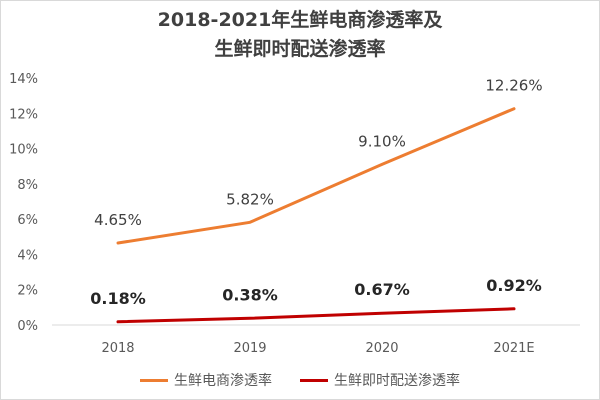 This screenshot has height=400, width=600. What do you see at coordinates (514, 285) in the screenshot?
I see `data-label-series-1: 0.92%` at bounding box center [514, 285].